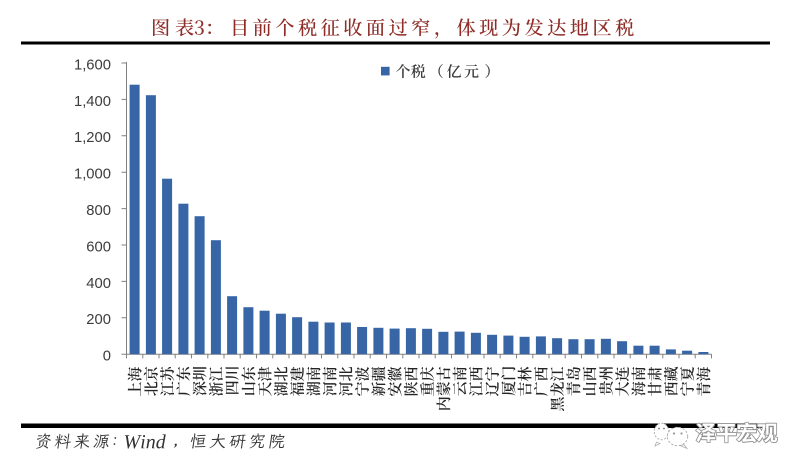 The height and width of the screenshot is (473, 800). Describe the element at coordinates (98, 211) in the screenshot. I see `svg-text: 800` at that location.